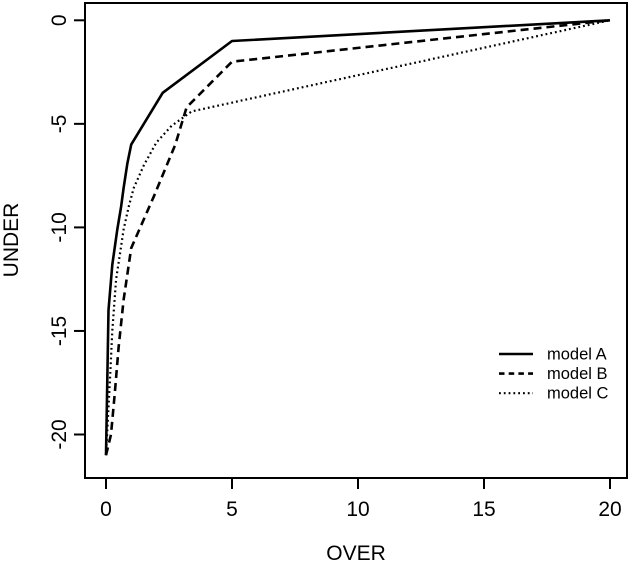 The image size is (632, 562). What do you see at coordinates (232, 509) in the screenshot?
I see `x-tick-label: 5` at bounding box center [232, 509].